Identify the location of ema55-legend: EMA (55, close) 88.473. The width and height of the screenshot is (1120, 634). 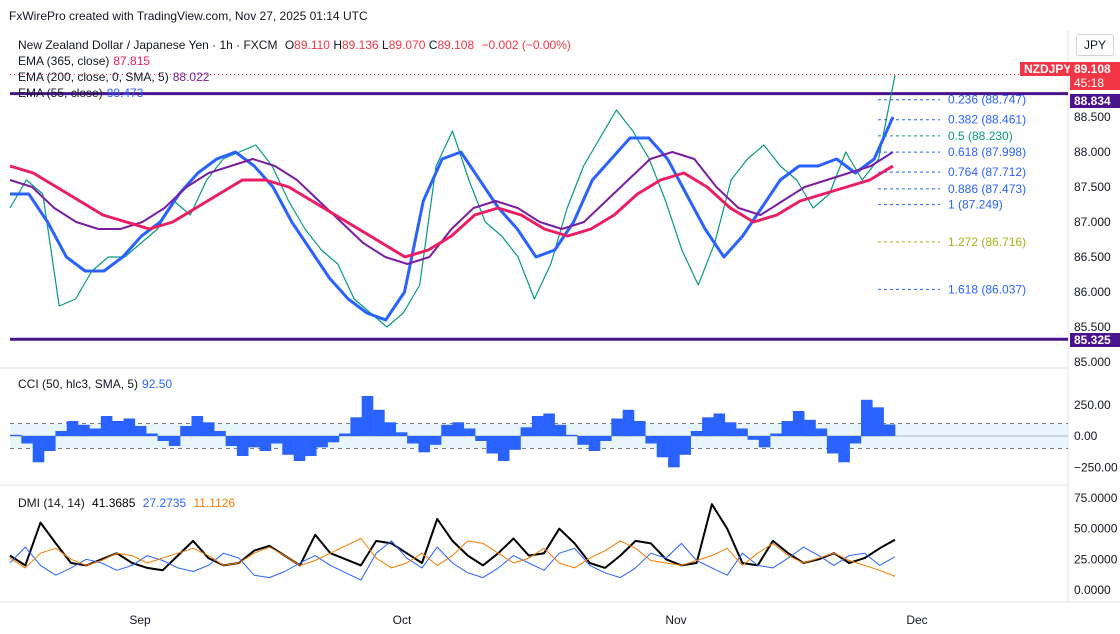
(80, 93).